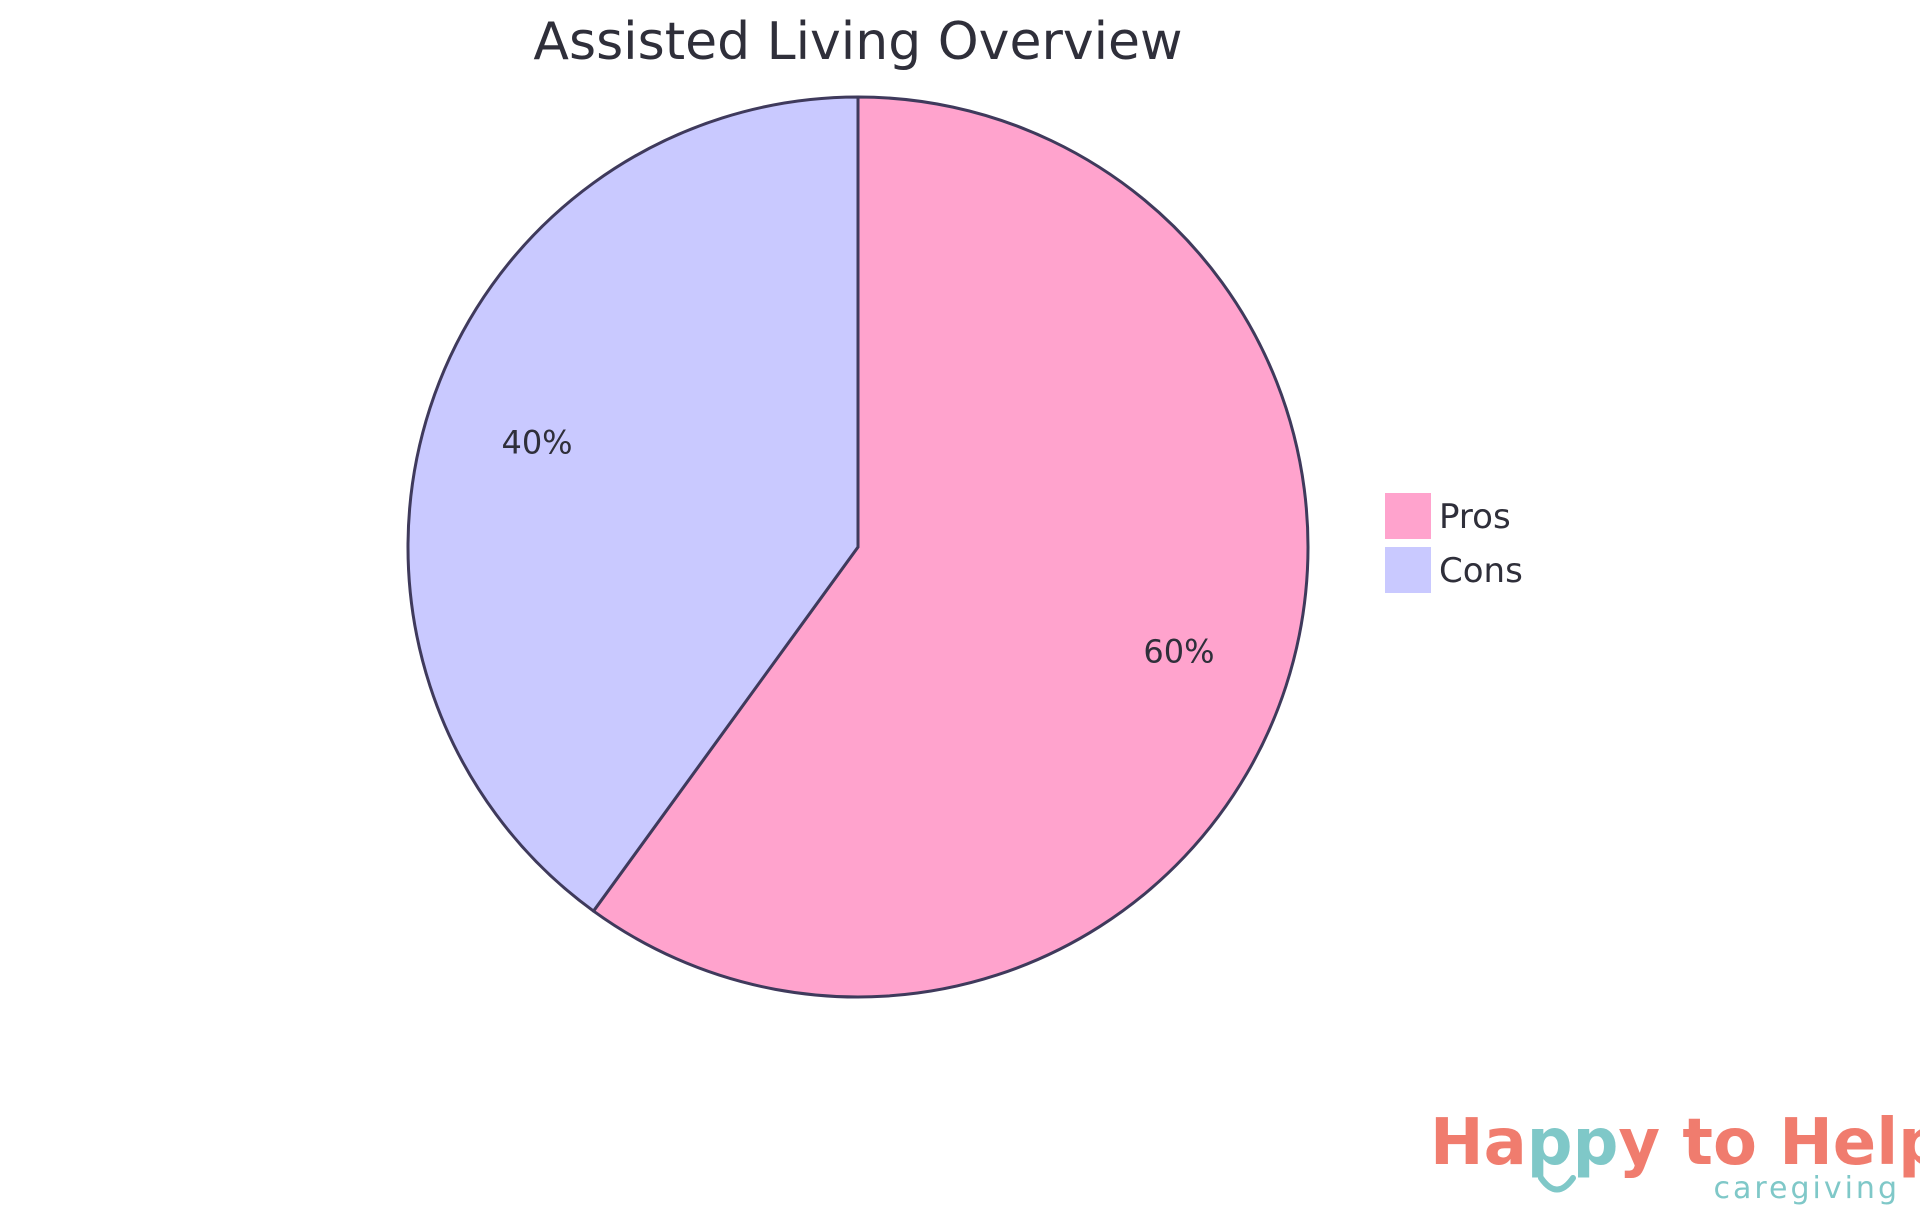 The image size is (1920, 1215). Describe the element at coordinates (857, 42) in the screenshot. I see `chart-title: Assisted Living Overview` at that location.